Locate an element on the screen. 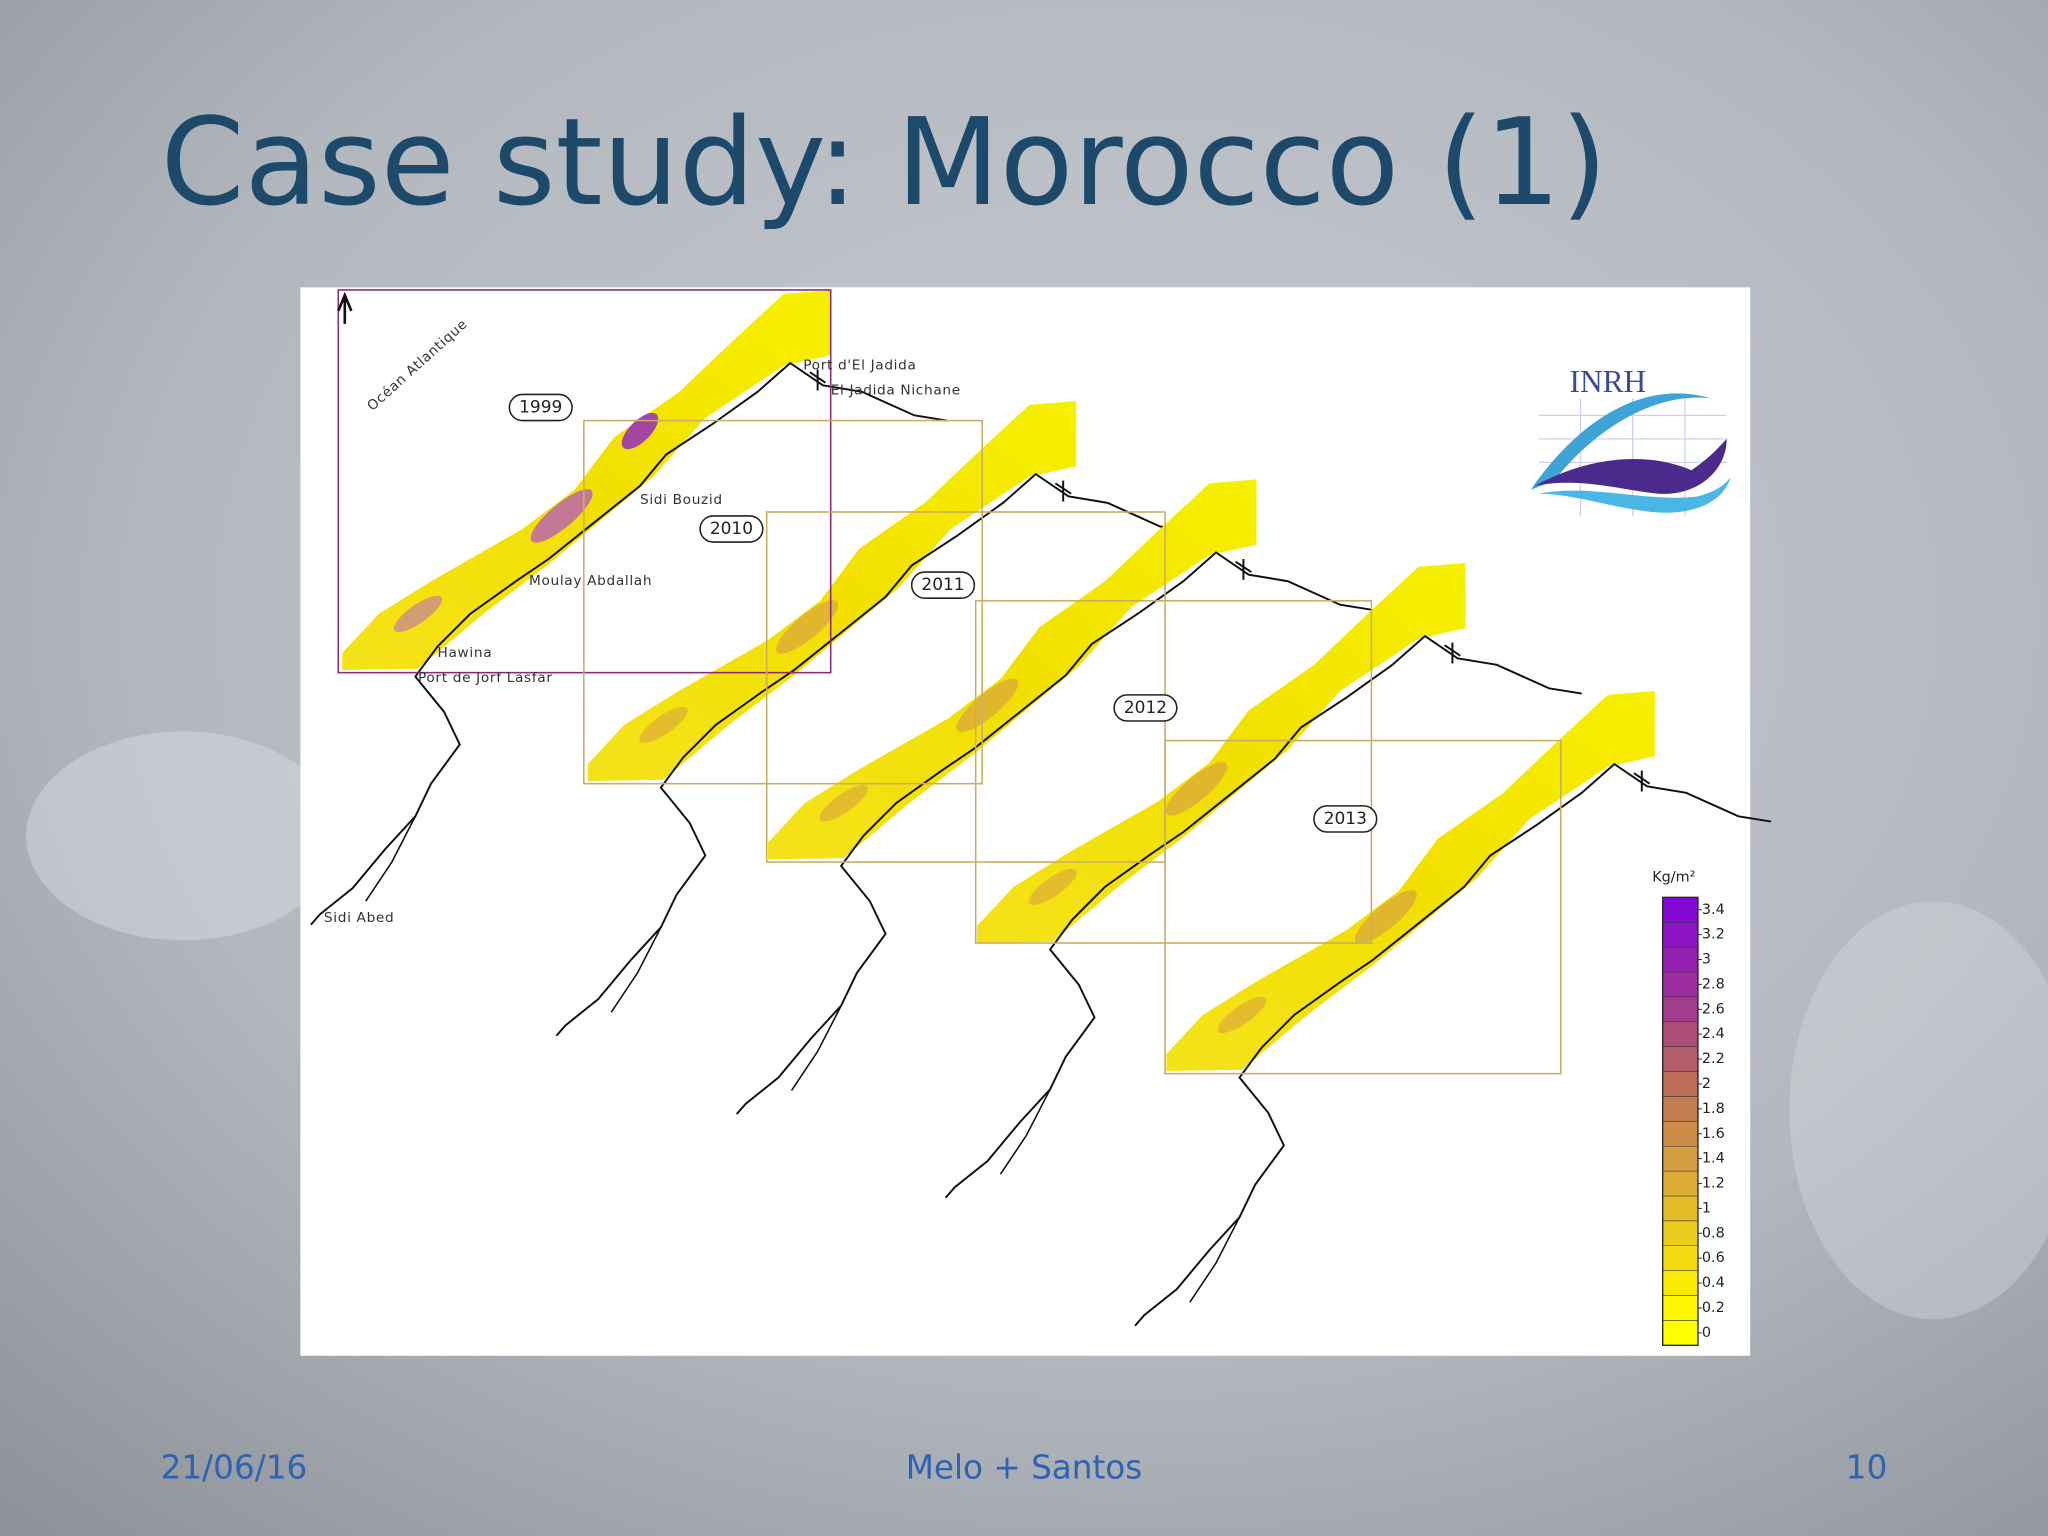 Image resolution: width=2048 pixels, height=1536 pixels. legend-tick-label: 0.4 is located at coordinates (1713, 1283).